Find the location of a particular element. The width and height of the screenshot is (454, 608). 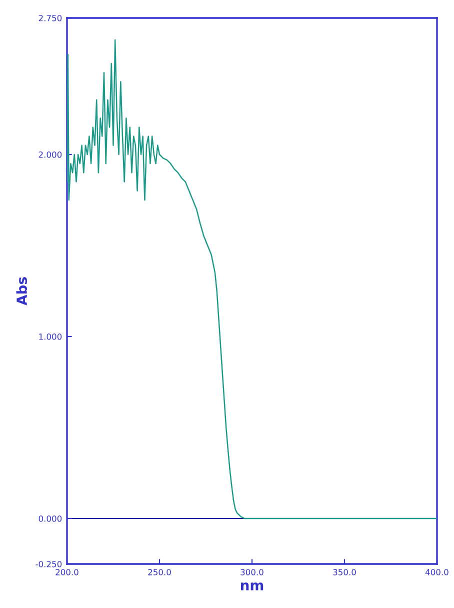

x-tick-label: 200.0 is located at coordinates (67, 572).